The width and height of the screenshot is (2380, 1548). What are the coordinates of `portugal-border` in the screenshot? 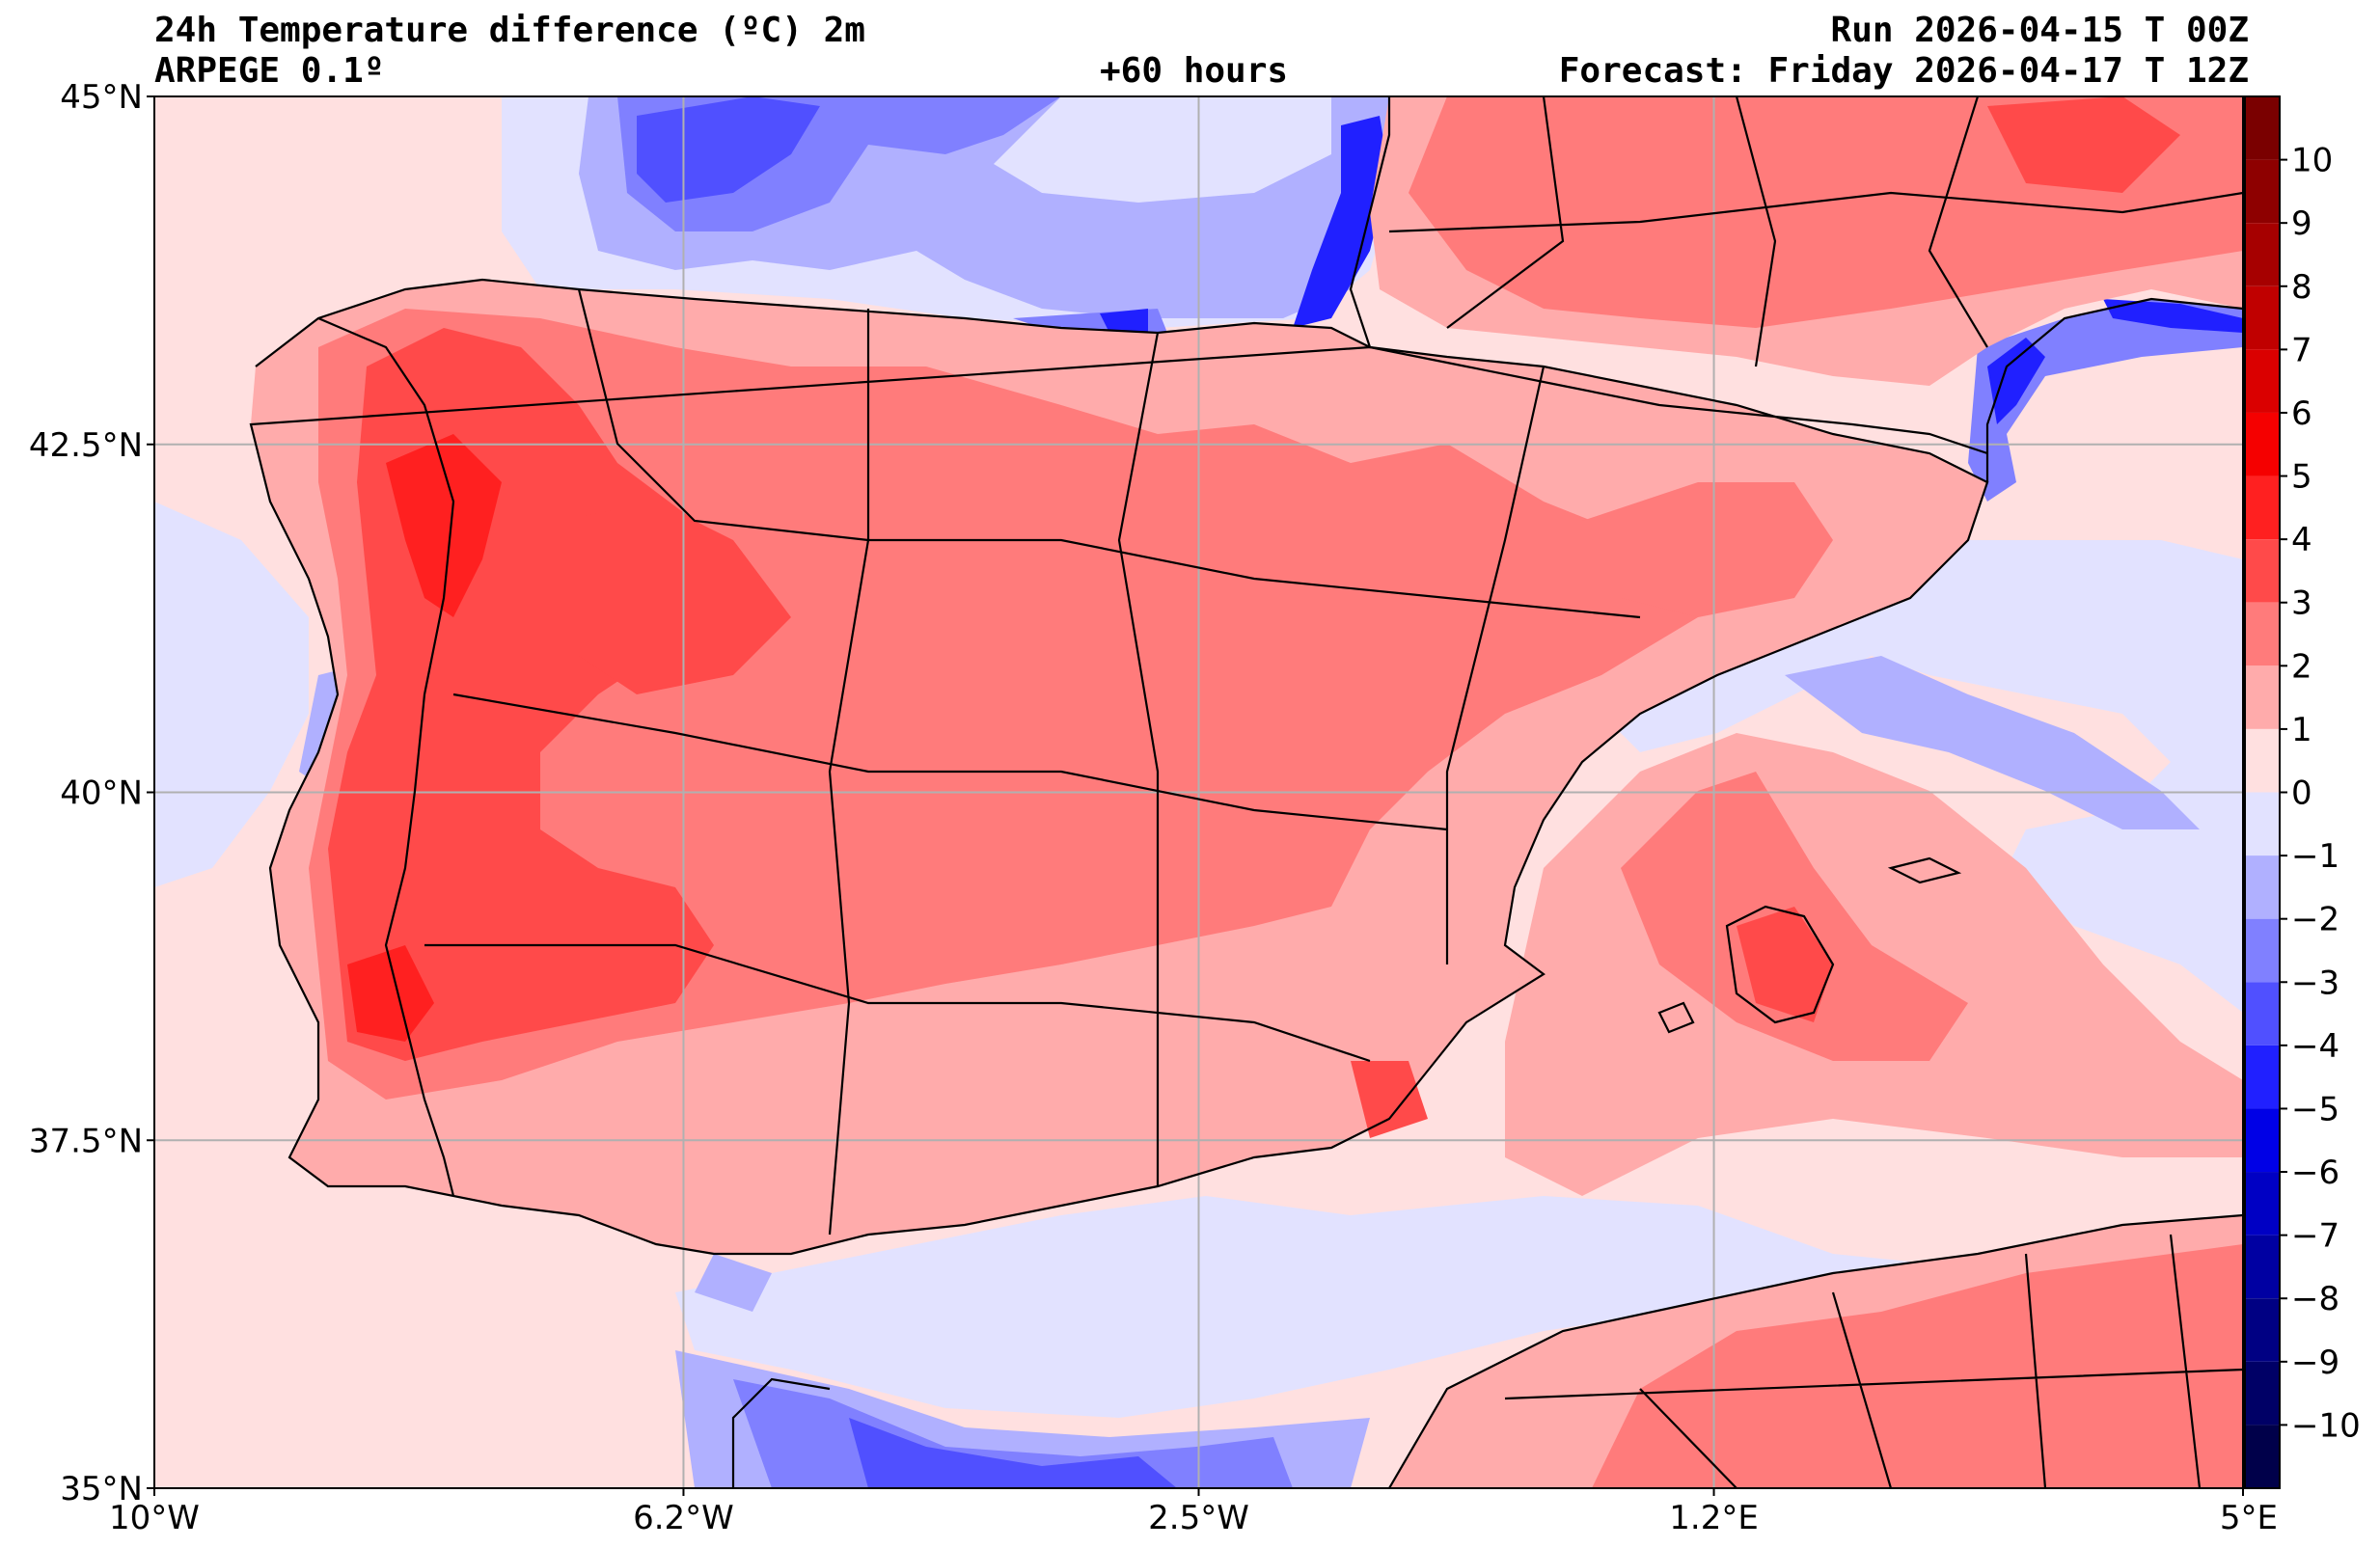 It's located at (386, 756).